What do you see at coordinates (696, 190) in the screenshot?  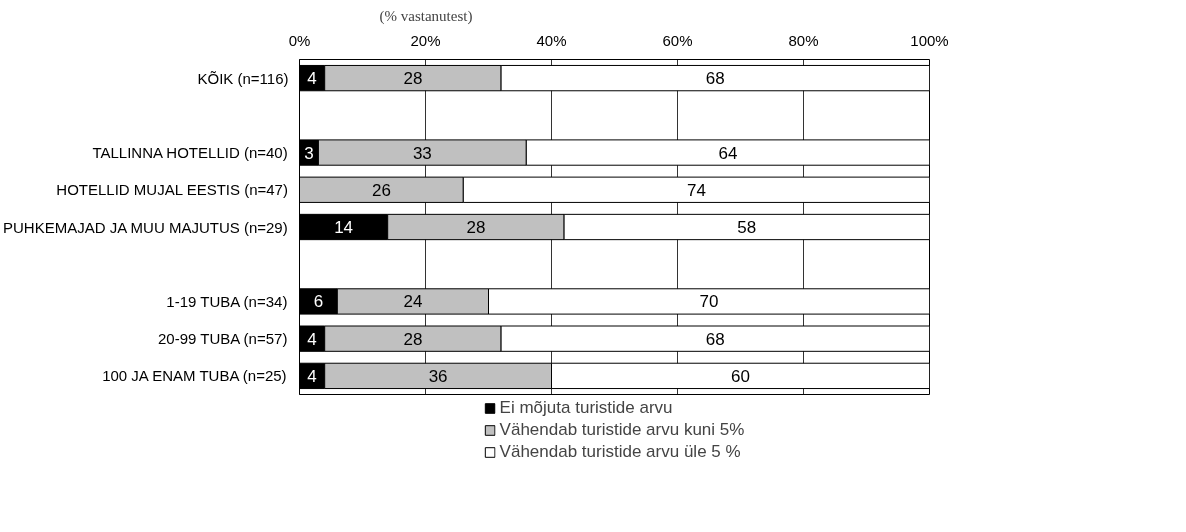 I see `data-label: 74` at bounding box center [696, 190].